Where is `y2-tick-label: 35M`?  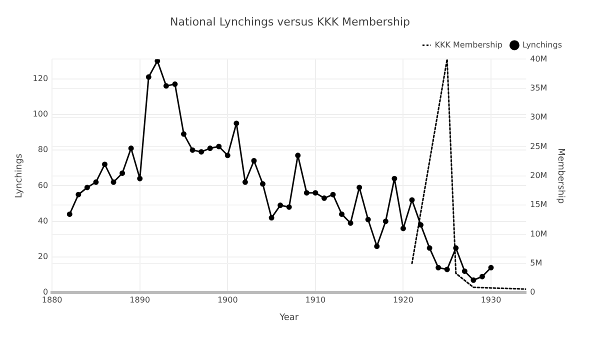
y2-tick-label: 35M is located at coordinates (539, 87).